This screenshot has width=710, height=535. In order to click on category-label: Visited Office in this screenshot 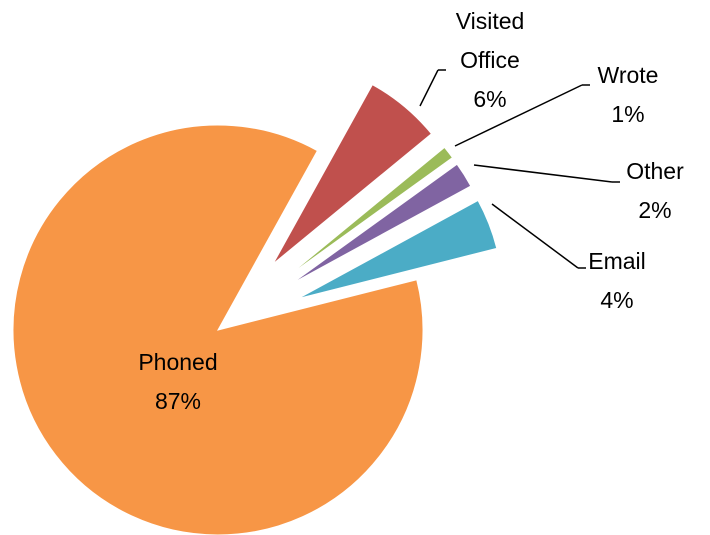, I will do `click(490, 40)`.